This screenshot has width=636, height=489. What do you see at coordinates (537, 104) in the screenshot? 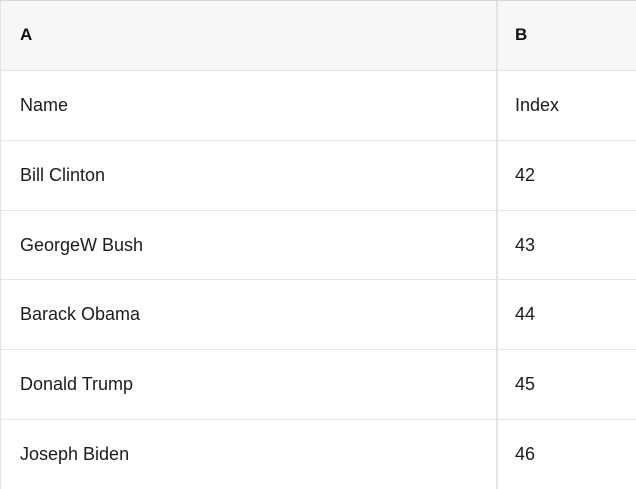
I see `cell-field-index: Index` at bounding box center [537, 104].